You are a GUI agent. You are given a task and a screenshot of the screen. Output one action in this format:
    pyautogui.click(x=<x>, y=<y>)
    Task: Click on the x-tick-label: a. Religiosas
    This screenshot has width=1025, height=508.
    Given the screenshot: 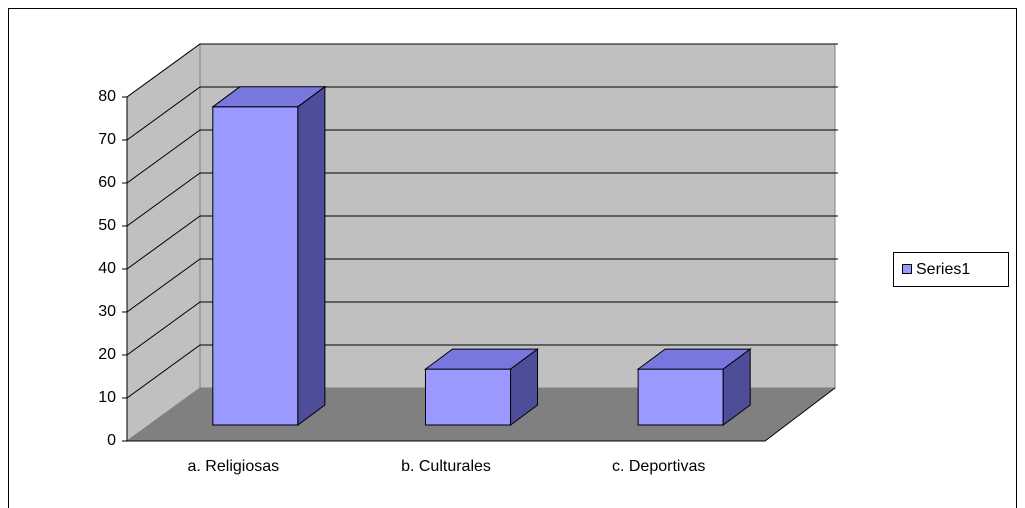 What is the action you would take?
    pyautogui.click(x=234, y=466)
    